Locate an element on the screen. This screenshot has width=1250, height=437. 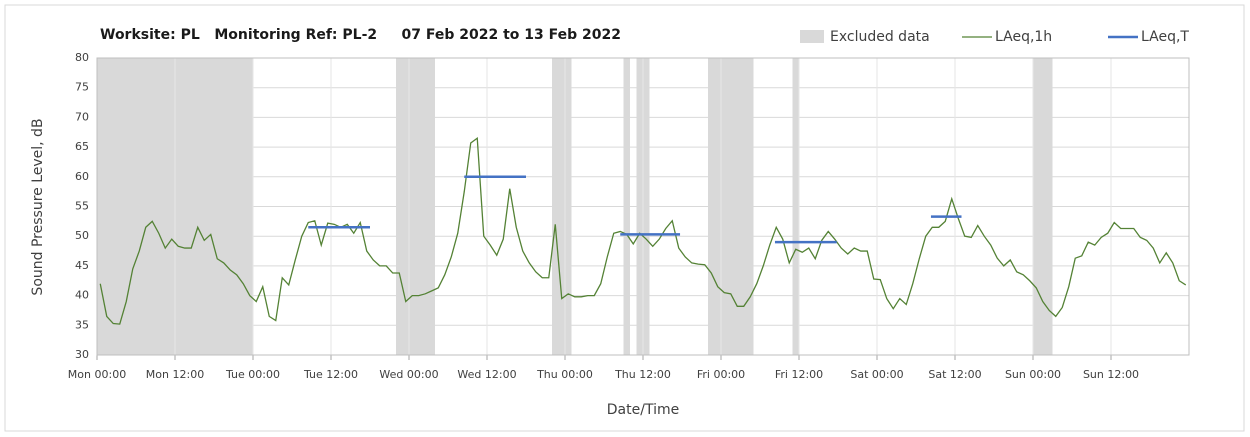
y-tick-label: 75 is located at coordinates (82, 87).